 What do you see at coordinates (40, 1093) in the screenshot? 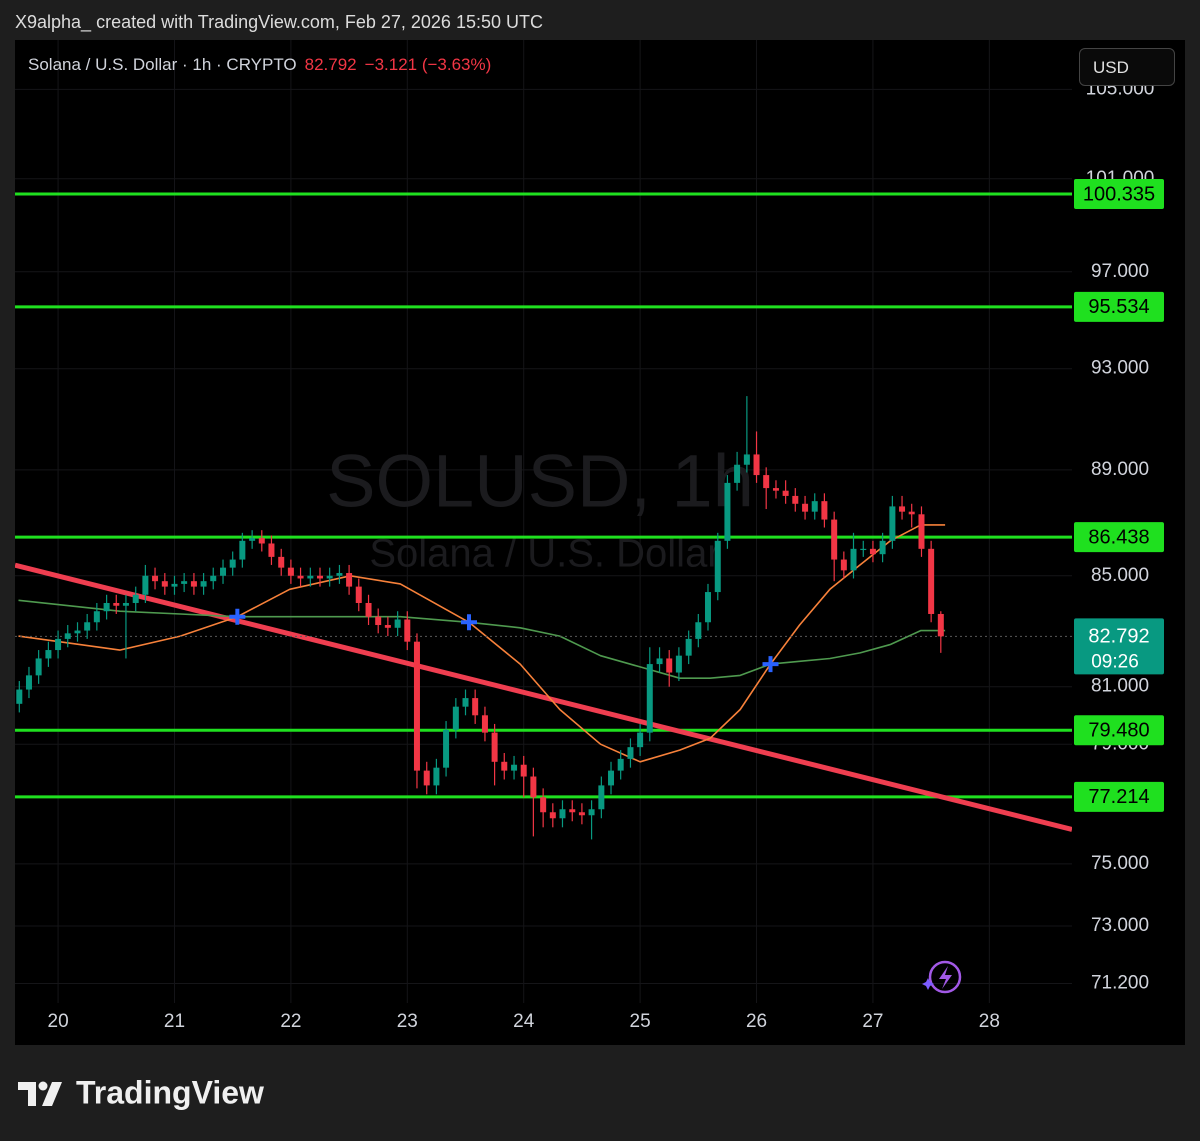
I see `brand-logo` at bounding box center [40, 1093].